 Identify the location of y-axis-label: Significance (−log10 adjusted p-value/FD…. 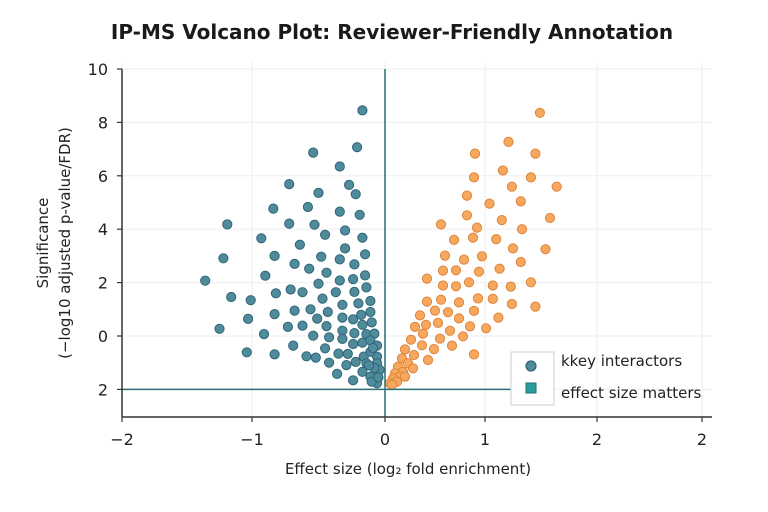
(54, 243).